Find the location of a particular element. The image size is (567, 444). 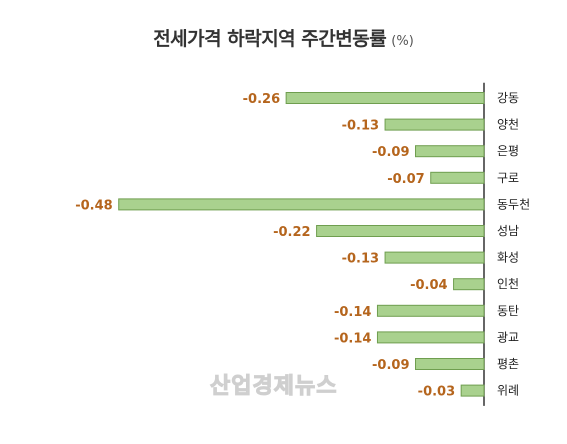

value-label-10: -0.09 is located at coordinates (390, 365).